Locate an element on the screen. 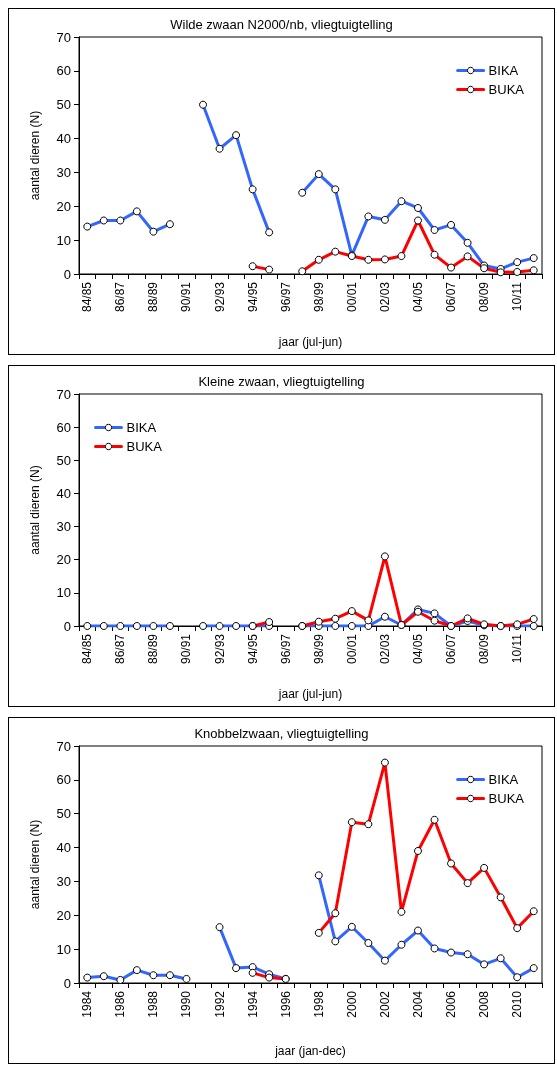  x-tick-label: 1984 is located at coordinates (87, 1004).